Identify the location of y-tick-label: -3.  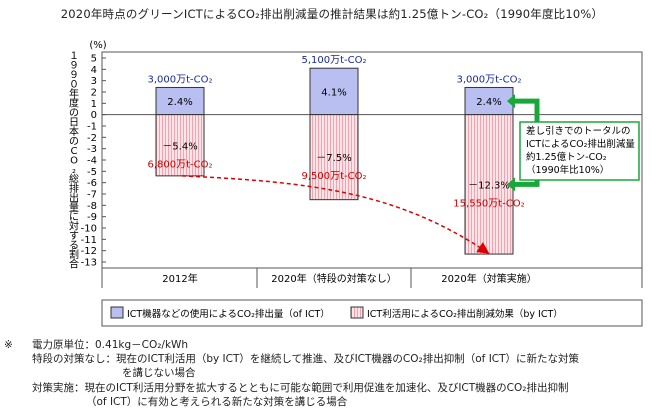
(92, 149).